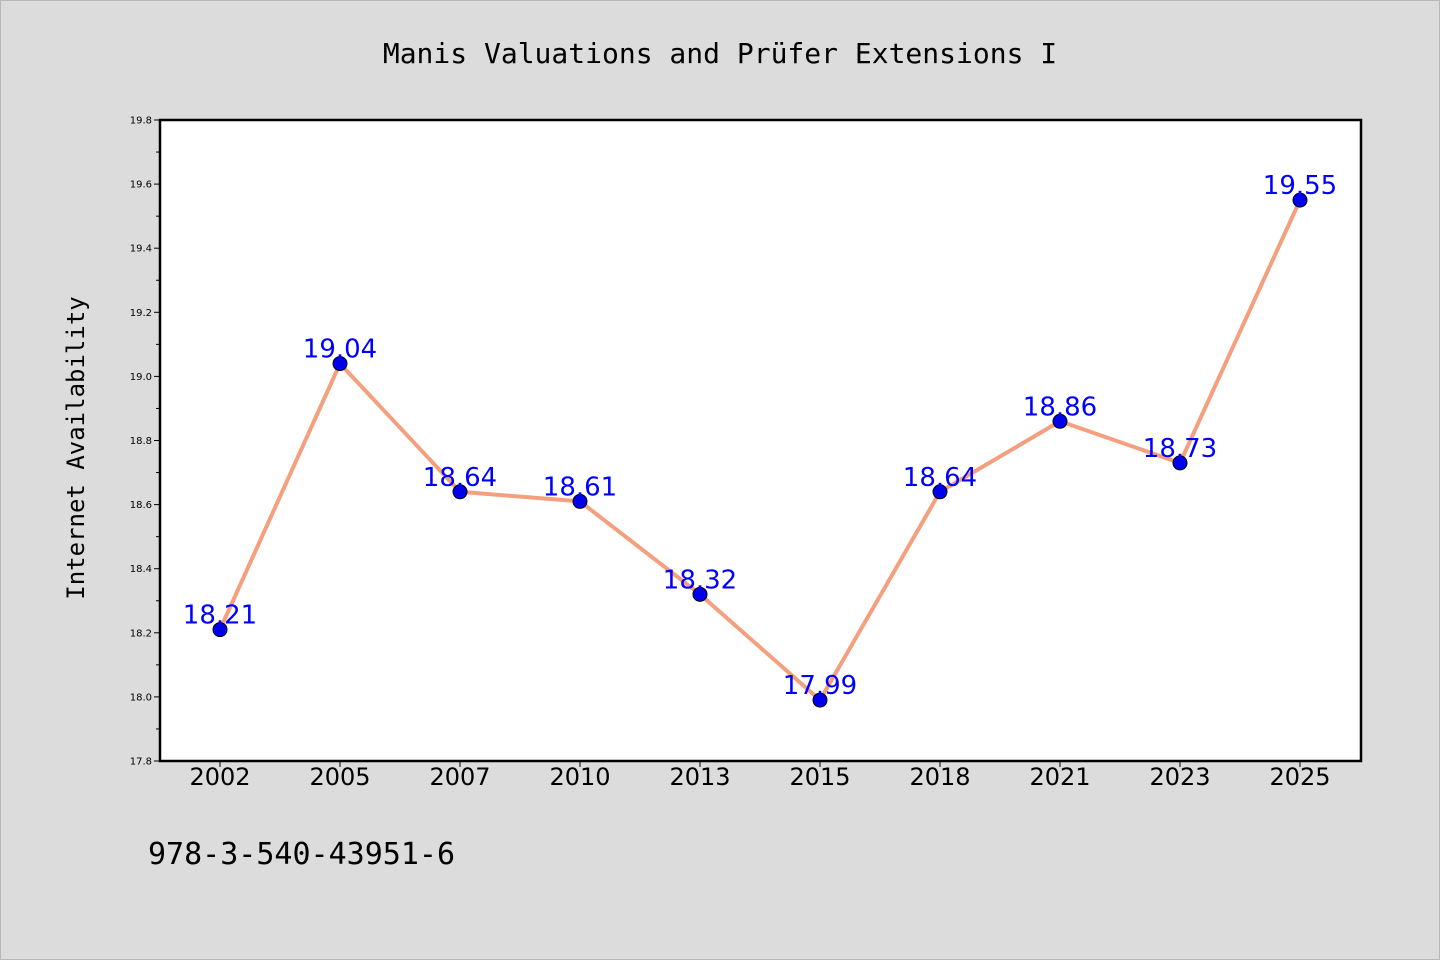 The image size is (1440, 960). Describe the element at coordinates (219, 777) in the screenshot. I see `x-tick-label: 2002` at that location.